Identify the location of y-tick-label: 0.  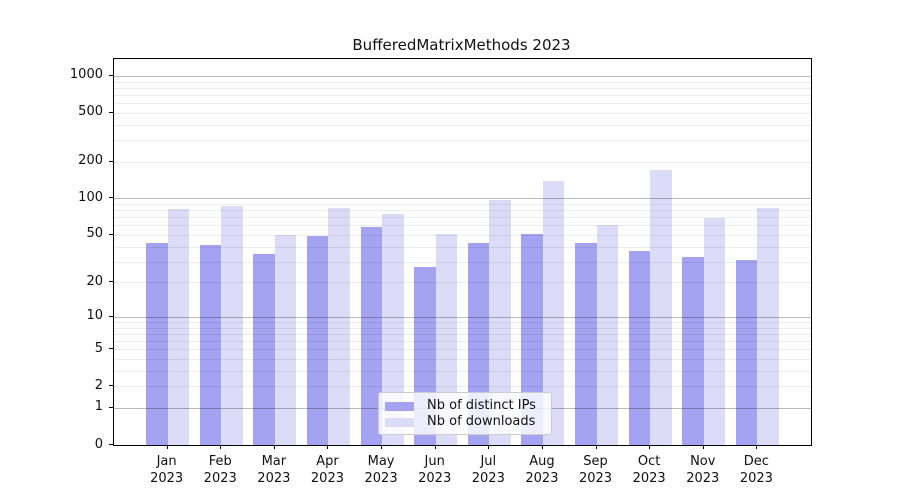
(98, 444).